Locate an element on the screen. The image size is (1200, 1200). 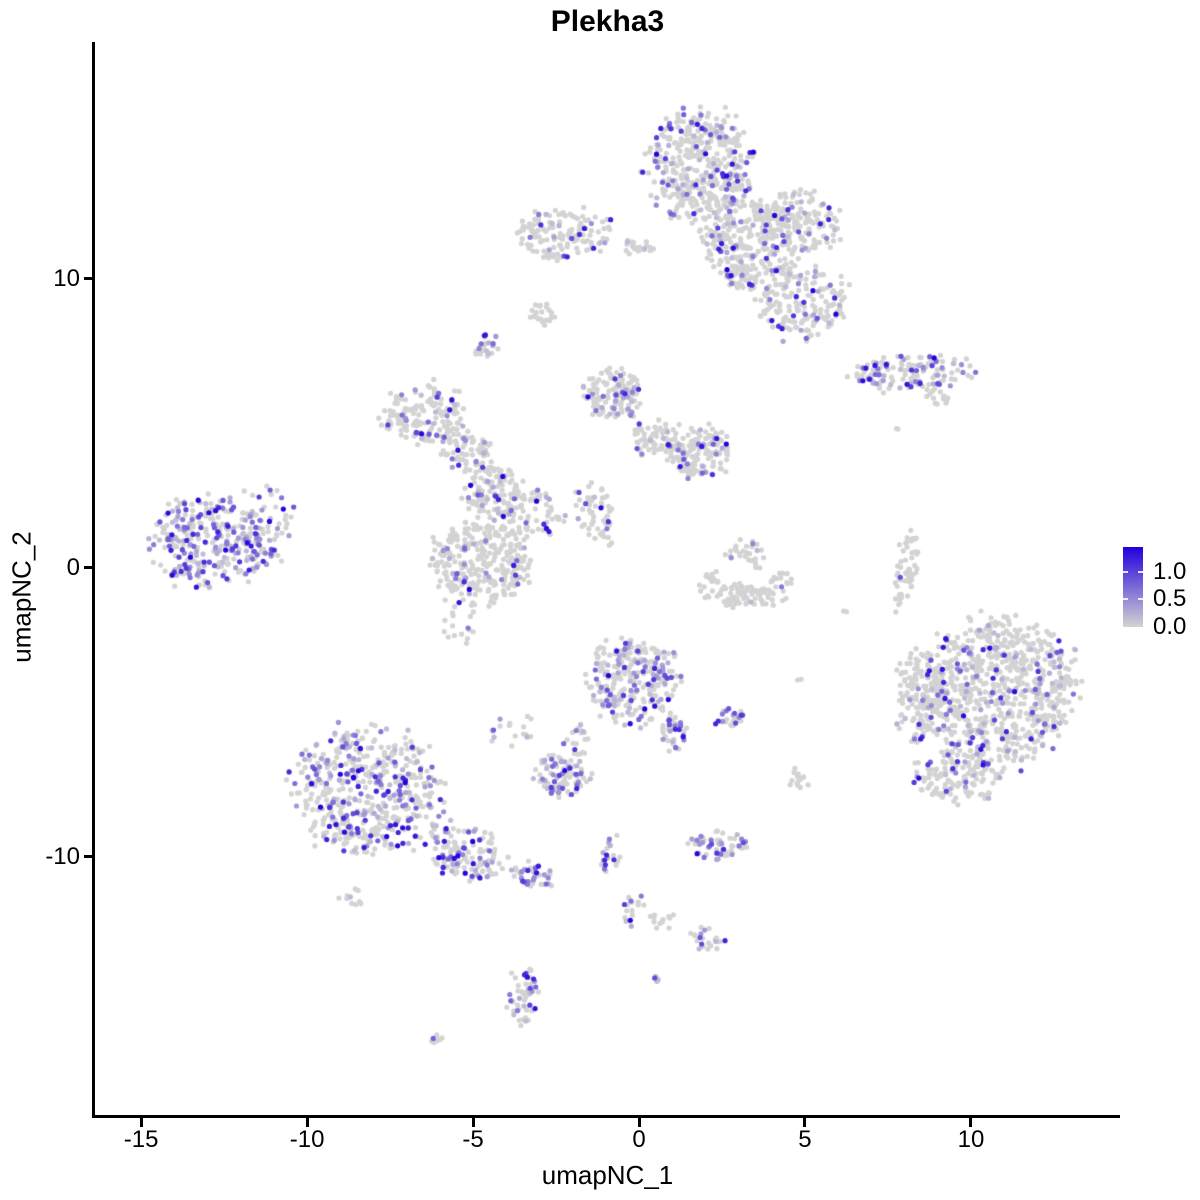
plot-title: Plekha3 is located at coordinates (607, 21).